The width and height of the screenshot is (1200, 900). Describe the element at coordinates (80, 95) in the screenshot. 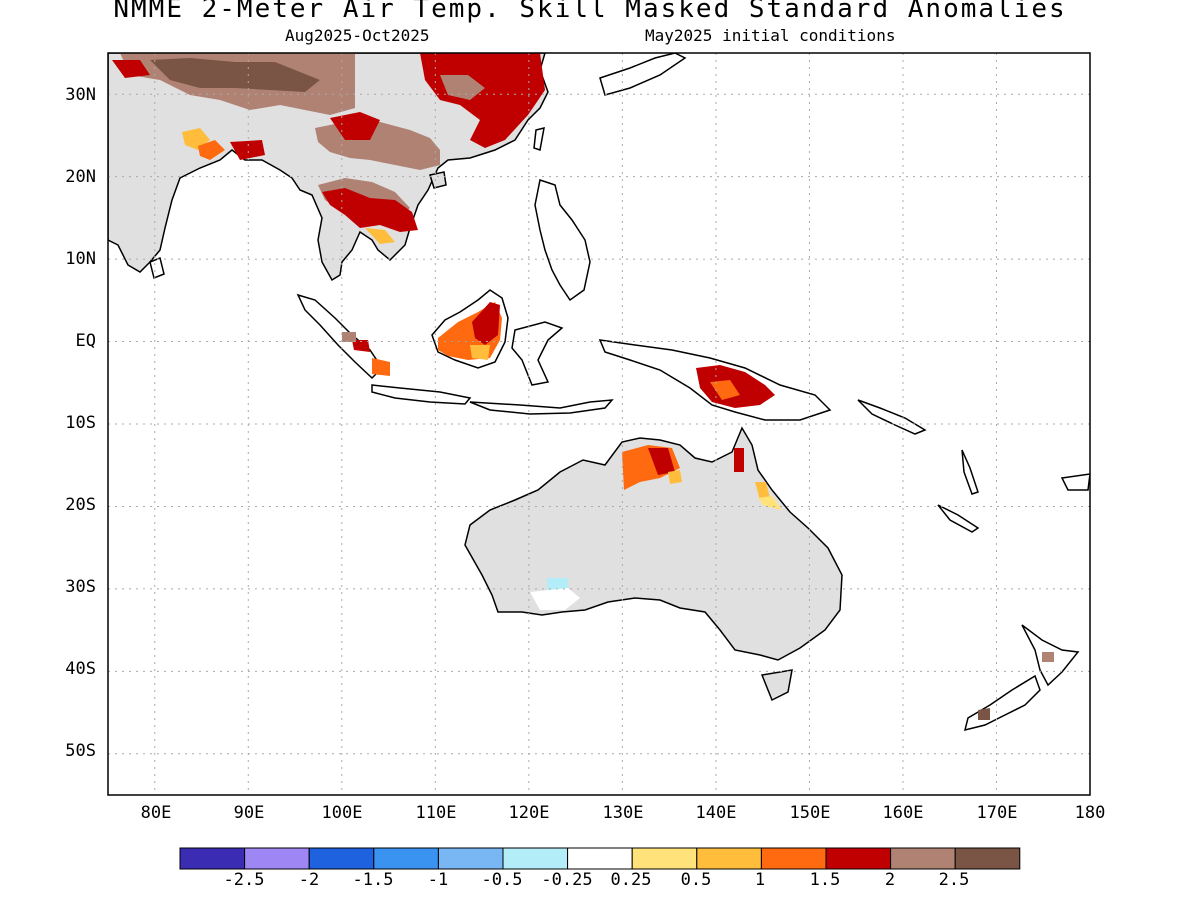

I see `lat-label-30n: 30N` at that location.